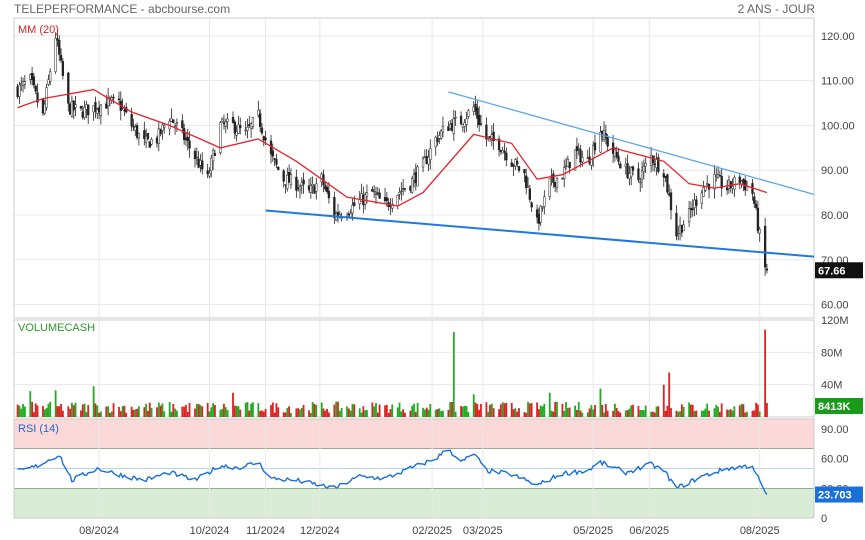 The height and width of the screenshot is (540, 865). What do you see at coordinates (210, 531) in the screenshot?
I see `x-tick-label: 10/2024` at bounding box center [210, 531].